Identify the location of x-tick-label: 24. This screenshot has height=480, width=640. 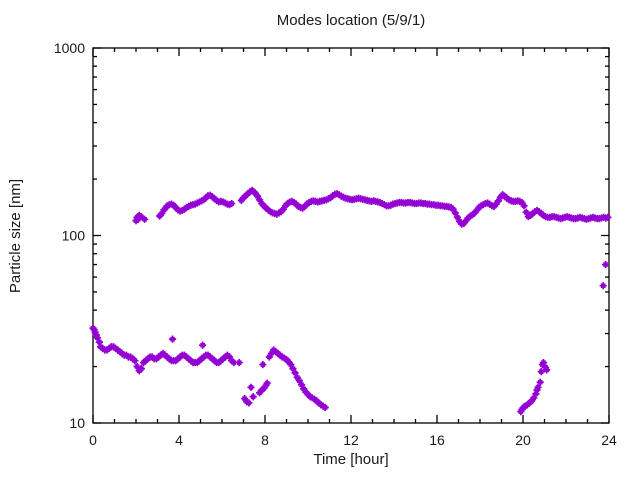
(609, 440).